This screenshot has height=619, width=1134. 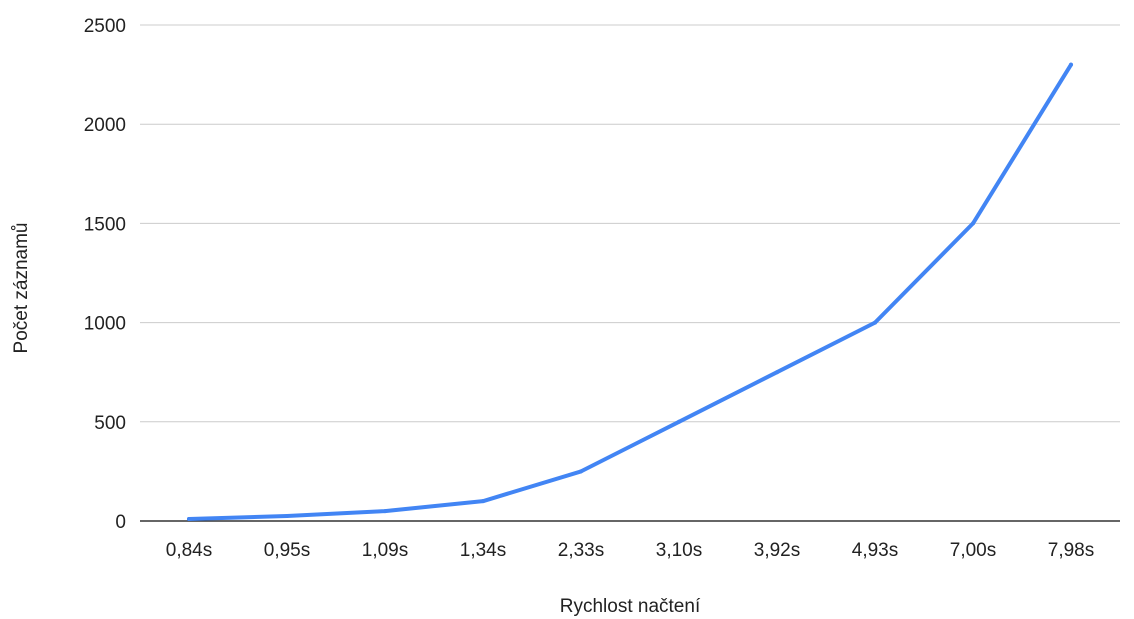 I want to click on x-tick-label: 3,10s, so click(x=679, y=550).